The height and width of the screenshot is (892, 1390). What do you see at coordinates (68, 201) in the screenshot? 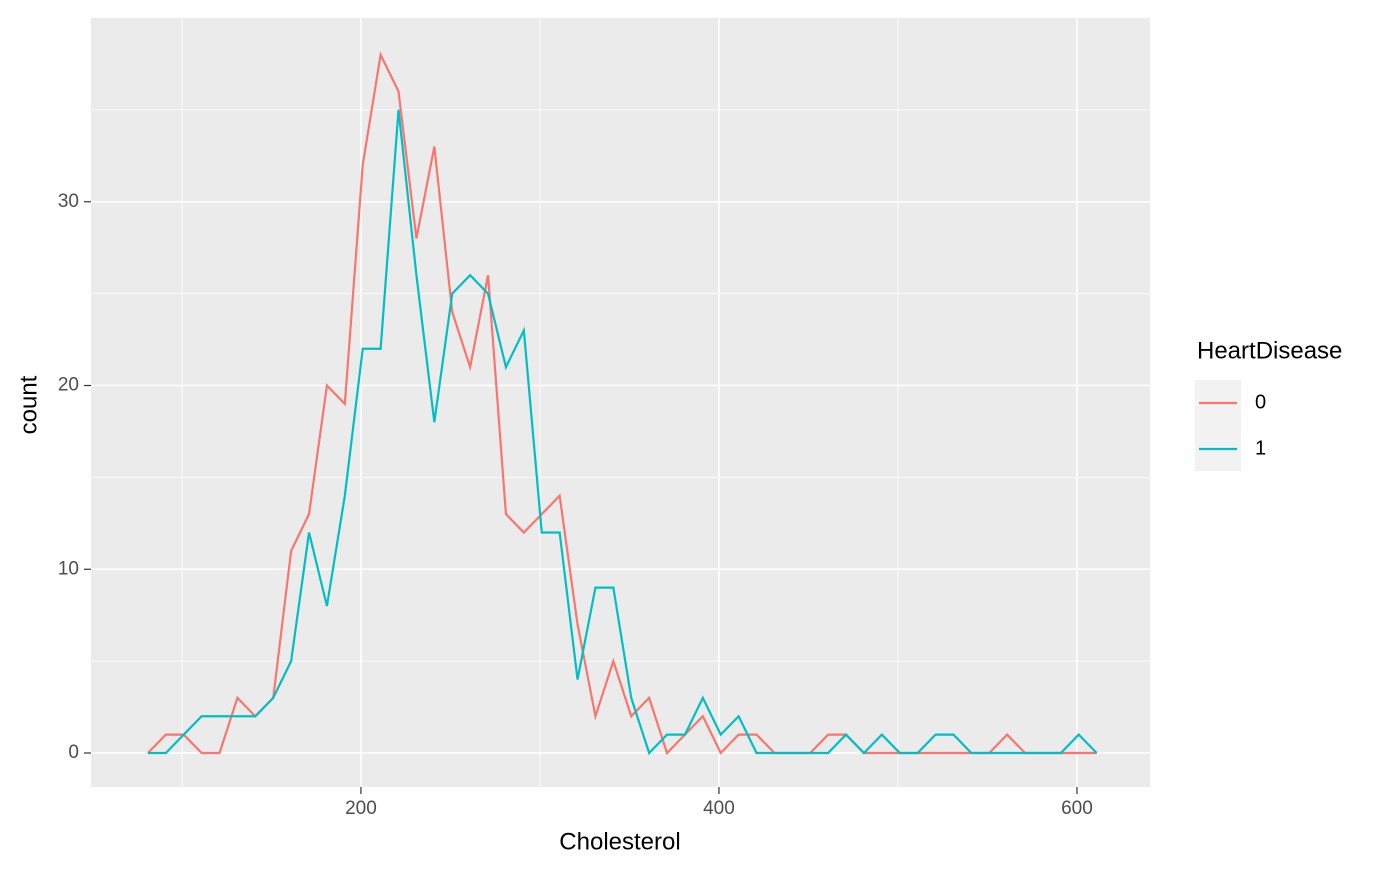
I see `y-tick-label: 30` at bounding box center [68, 201].